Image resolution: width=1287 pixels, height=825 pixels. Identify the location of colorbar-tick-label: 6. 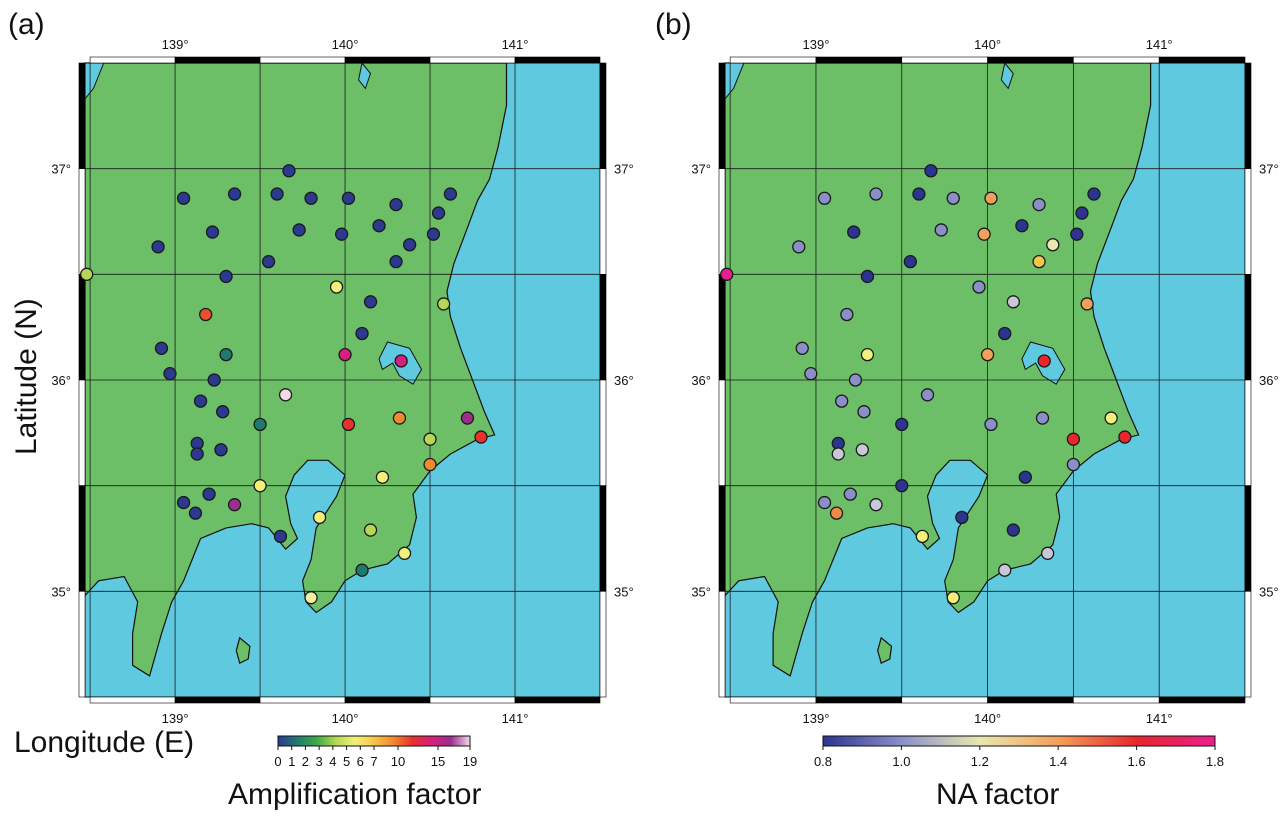
(360, 761).